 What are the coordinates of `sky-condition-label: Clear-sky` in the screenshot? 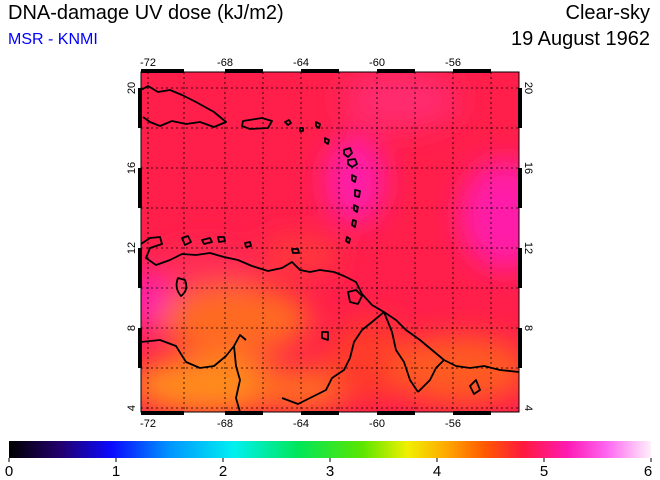 It's located at (607, 13).